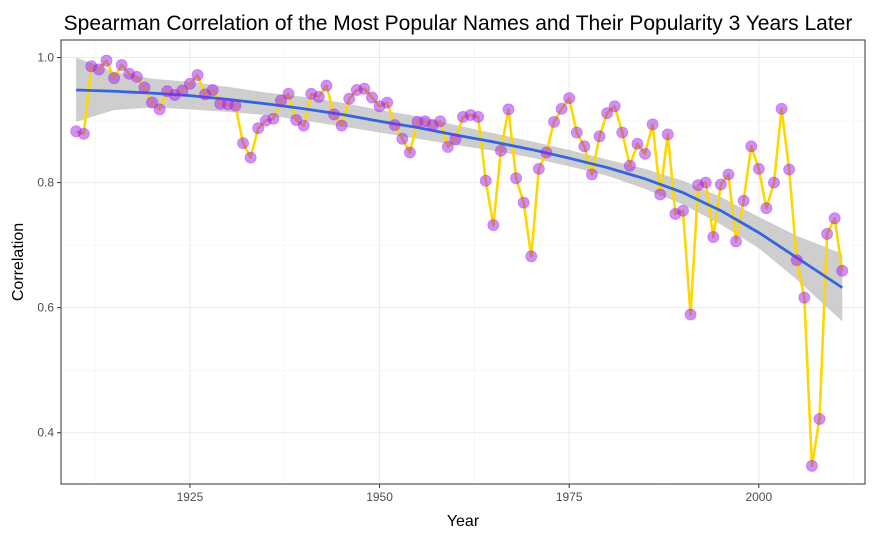 This screenshot has width=875, height=540. I want to click on y-tick-label: 0.6, so click(45, 308).